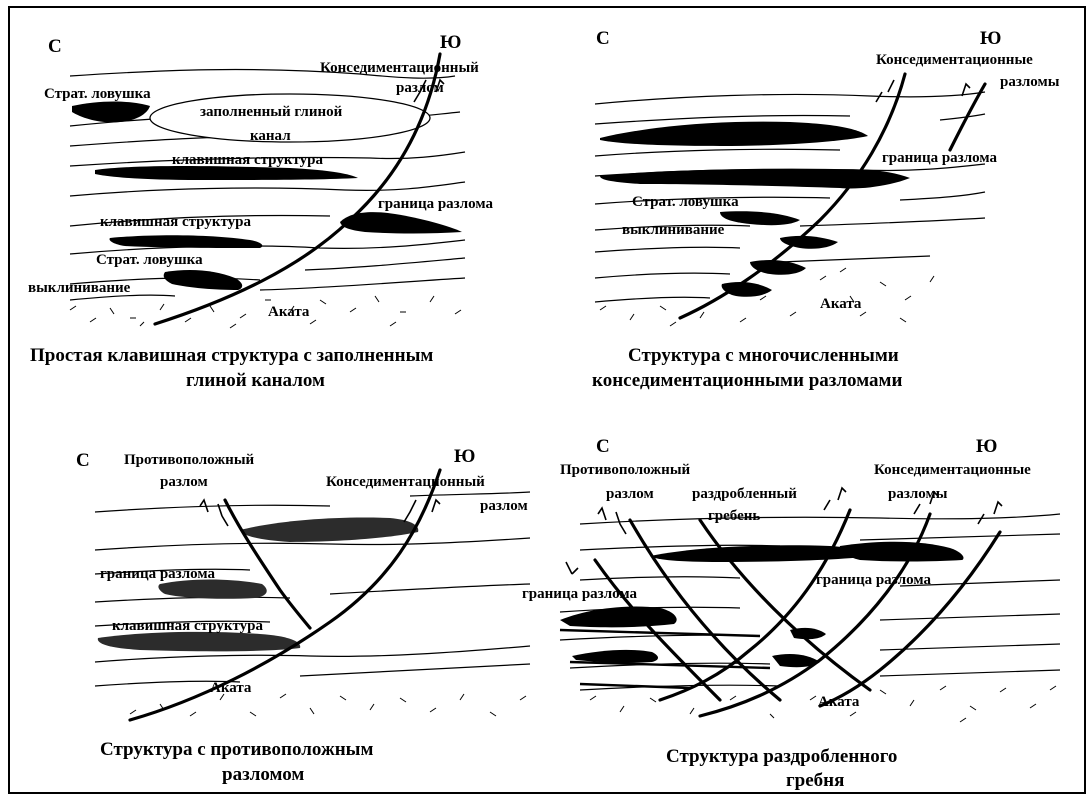 Image resolution: width=1089 pixels, height=798 pixels. Describe the element at coordinates (747, 380) in the screenshot. I see `panel-caption-line2: конседиментационными разломами` at that location.